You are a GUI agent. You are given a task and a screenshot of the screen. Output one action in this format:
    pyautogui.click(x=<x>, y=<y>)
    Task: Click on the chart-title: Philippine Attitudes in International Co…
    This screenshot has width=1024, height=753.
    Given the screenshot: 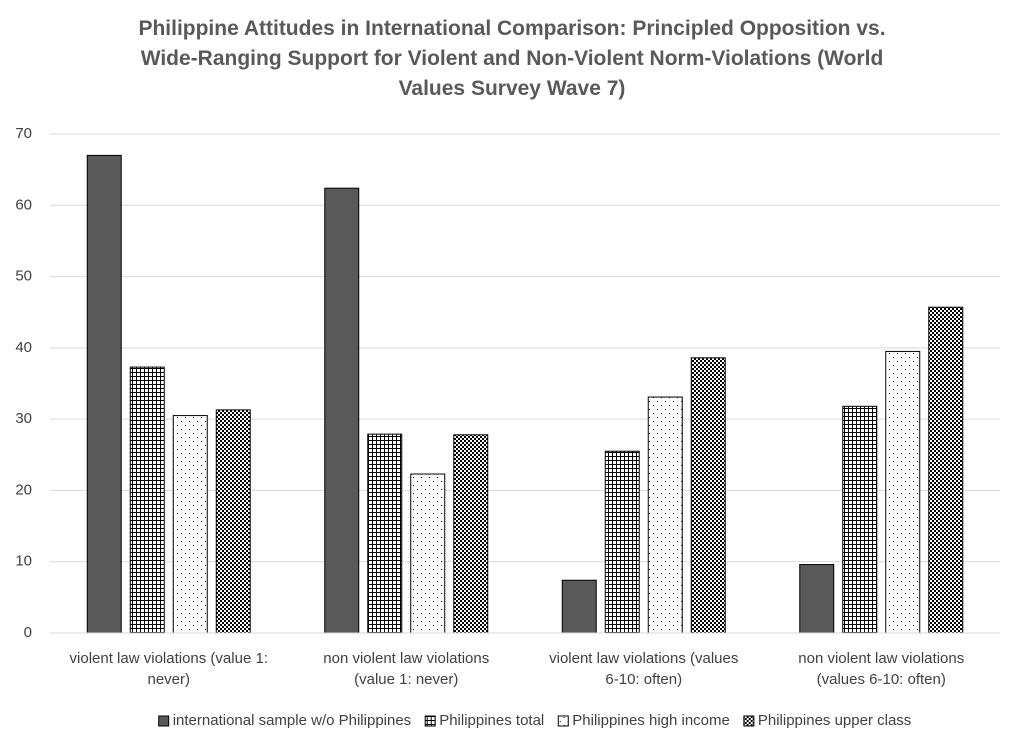 What is the action you would take?
    pyautogui.click(x=512, y=58)
    